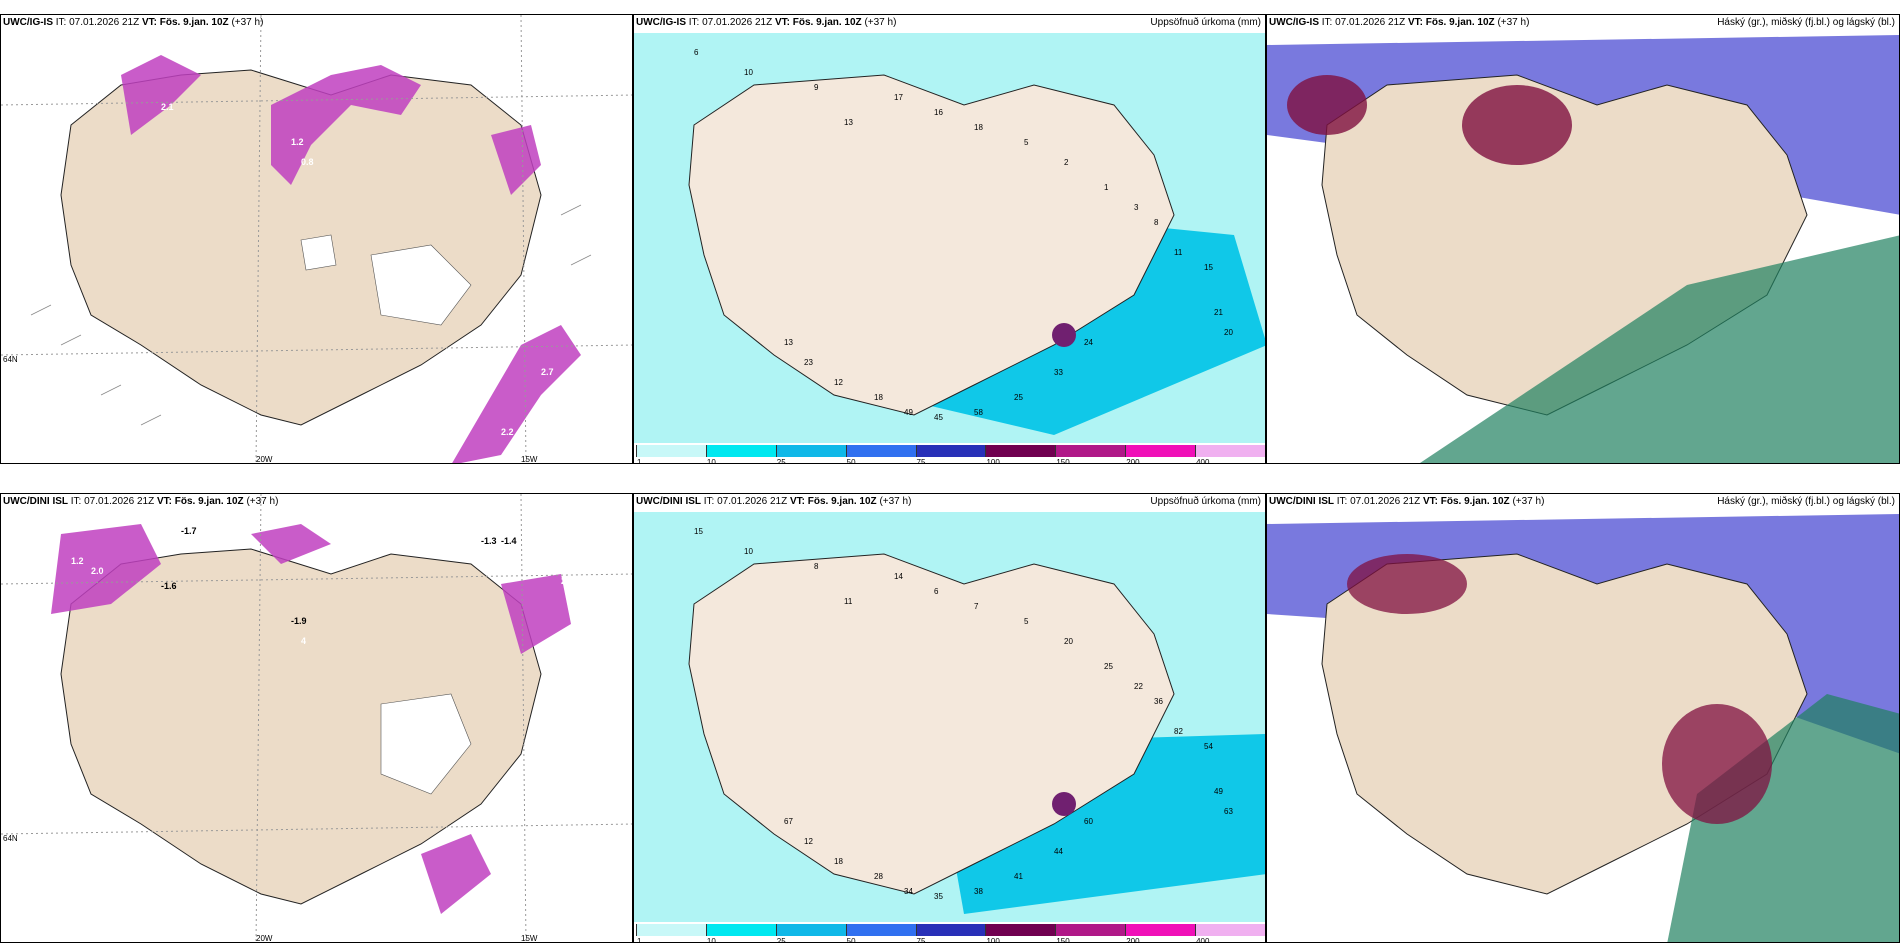 This screenshot has width=1900, height=950. Describe the element at coordinates (898, 97) in the screenshot. I see `precip-value: 17` at that location.